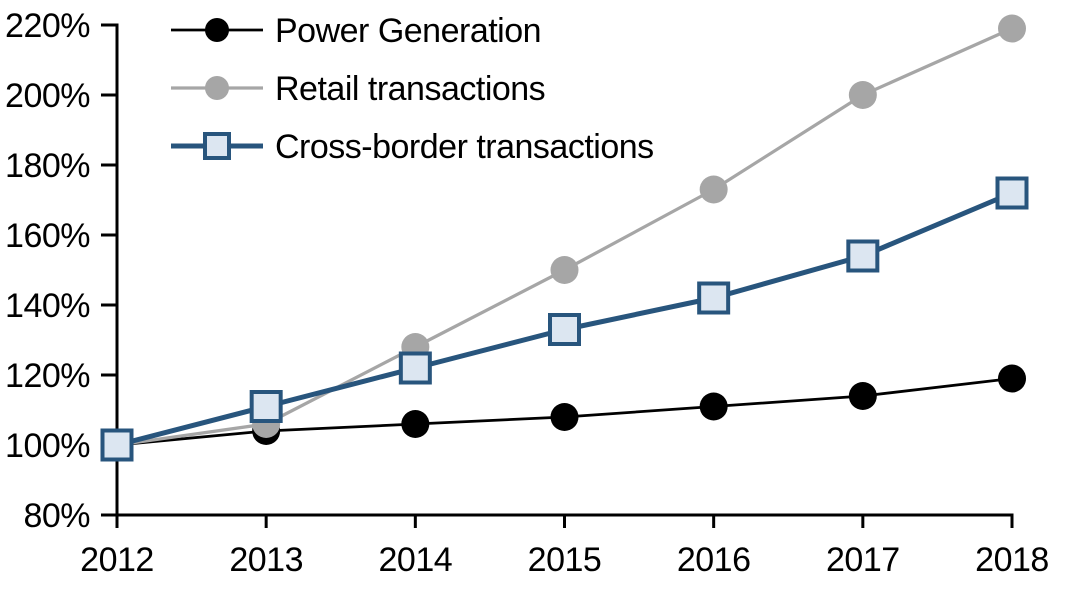  I want to click on data-point-cross-border-transactions-2017, so click(863, 256).